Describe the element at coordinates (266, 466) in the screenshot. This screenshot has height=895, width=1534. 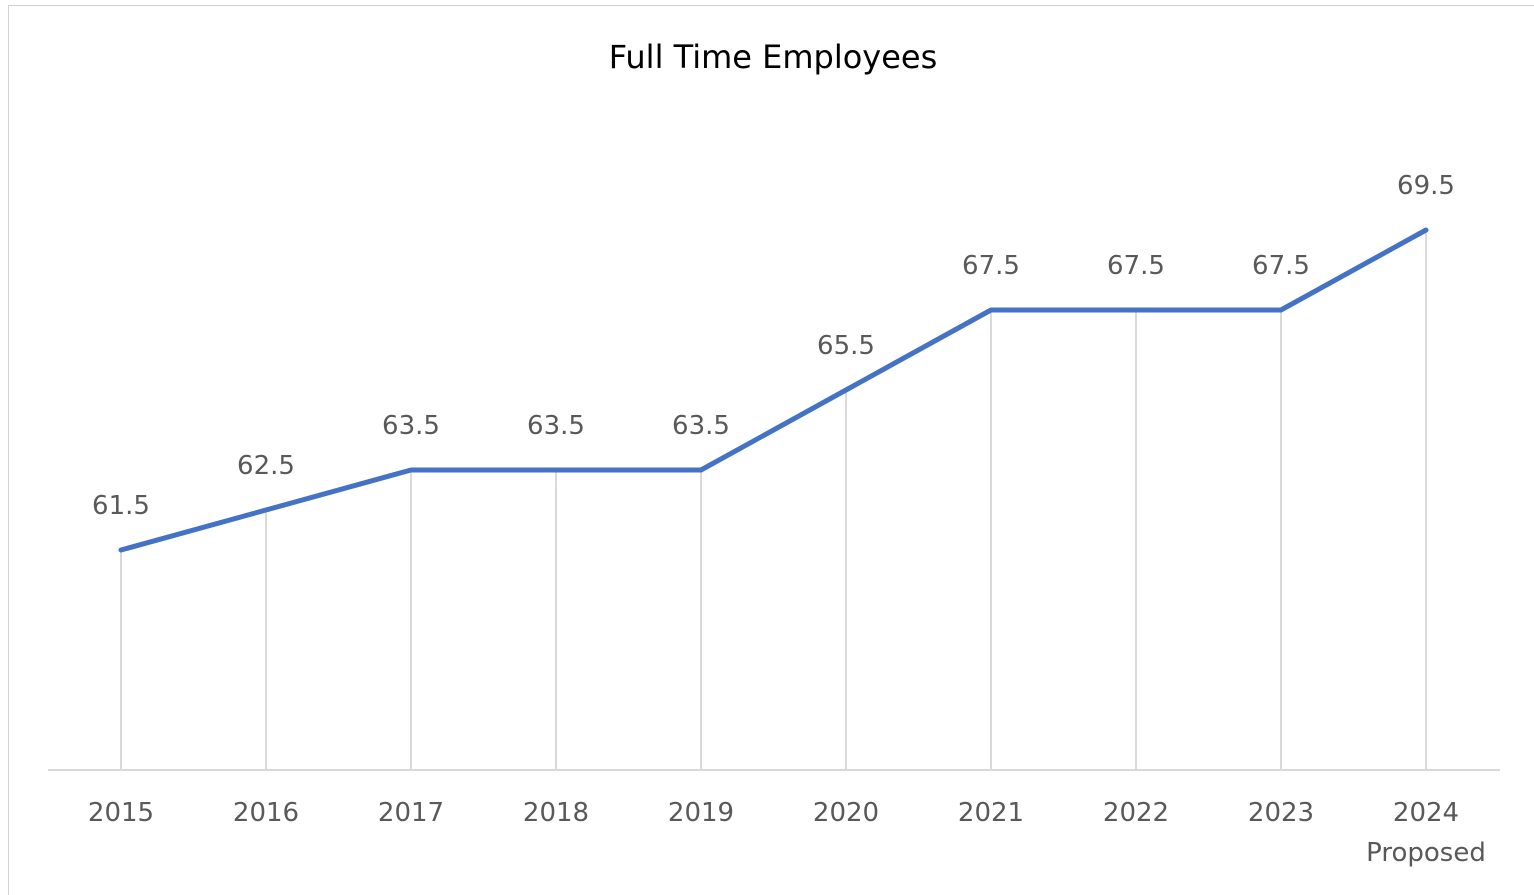
I see `data-label: 62.5` at that location.